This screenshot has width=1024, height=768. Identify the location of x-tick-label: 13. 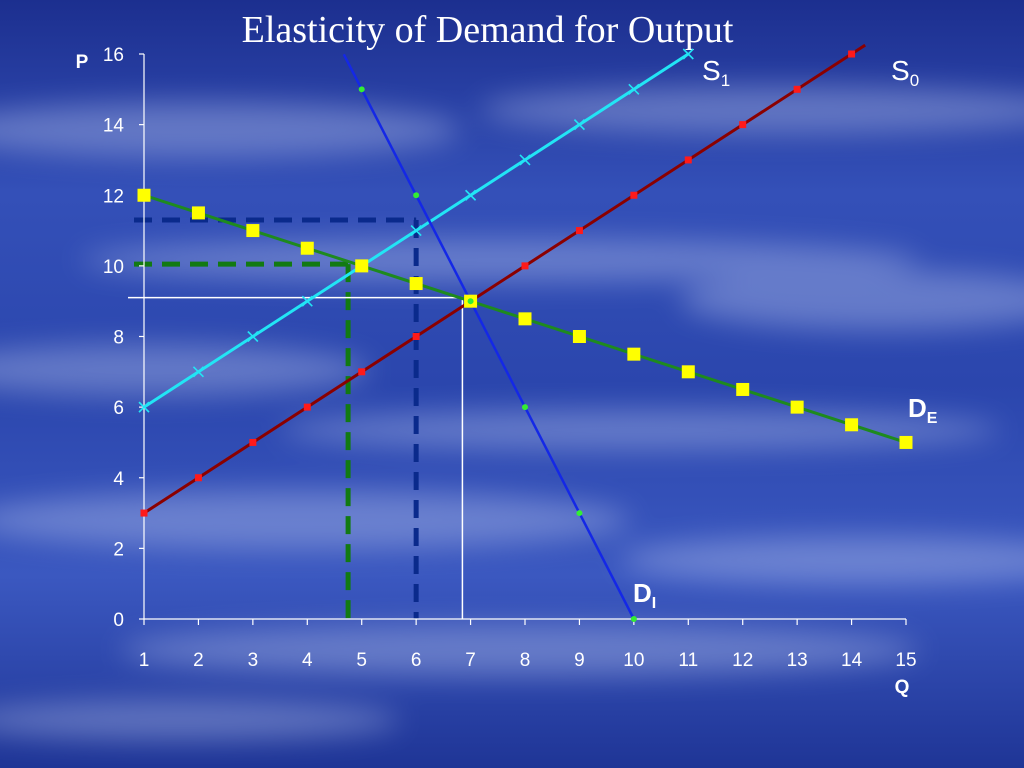
(797, 660).